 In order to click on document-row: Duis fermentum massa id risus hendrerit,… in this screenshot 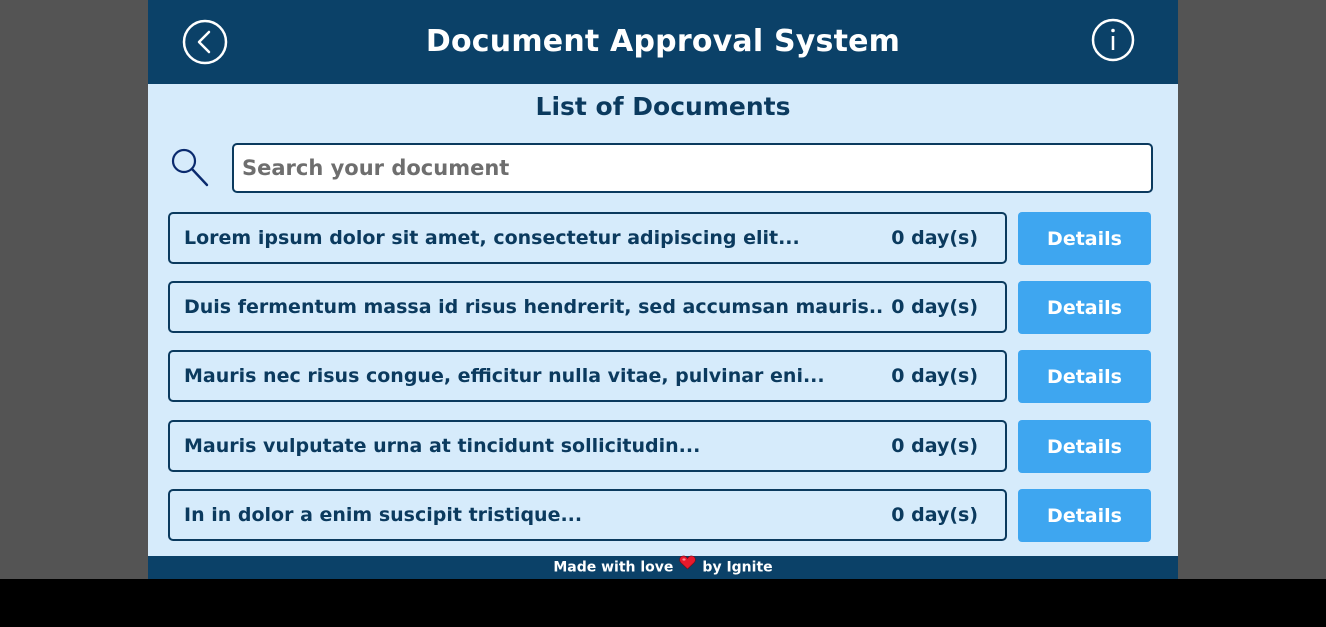, I will do `click(587, 307)`.